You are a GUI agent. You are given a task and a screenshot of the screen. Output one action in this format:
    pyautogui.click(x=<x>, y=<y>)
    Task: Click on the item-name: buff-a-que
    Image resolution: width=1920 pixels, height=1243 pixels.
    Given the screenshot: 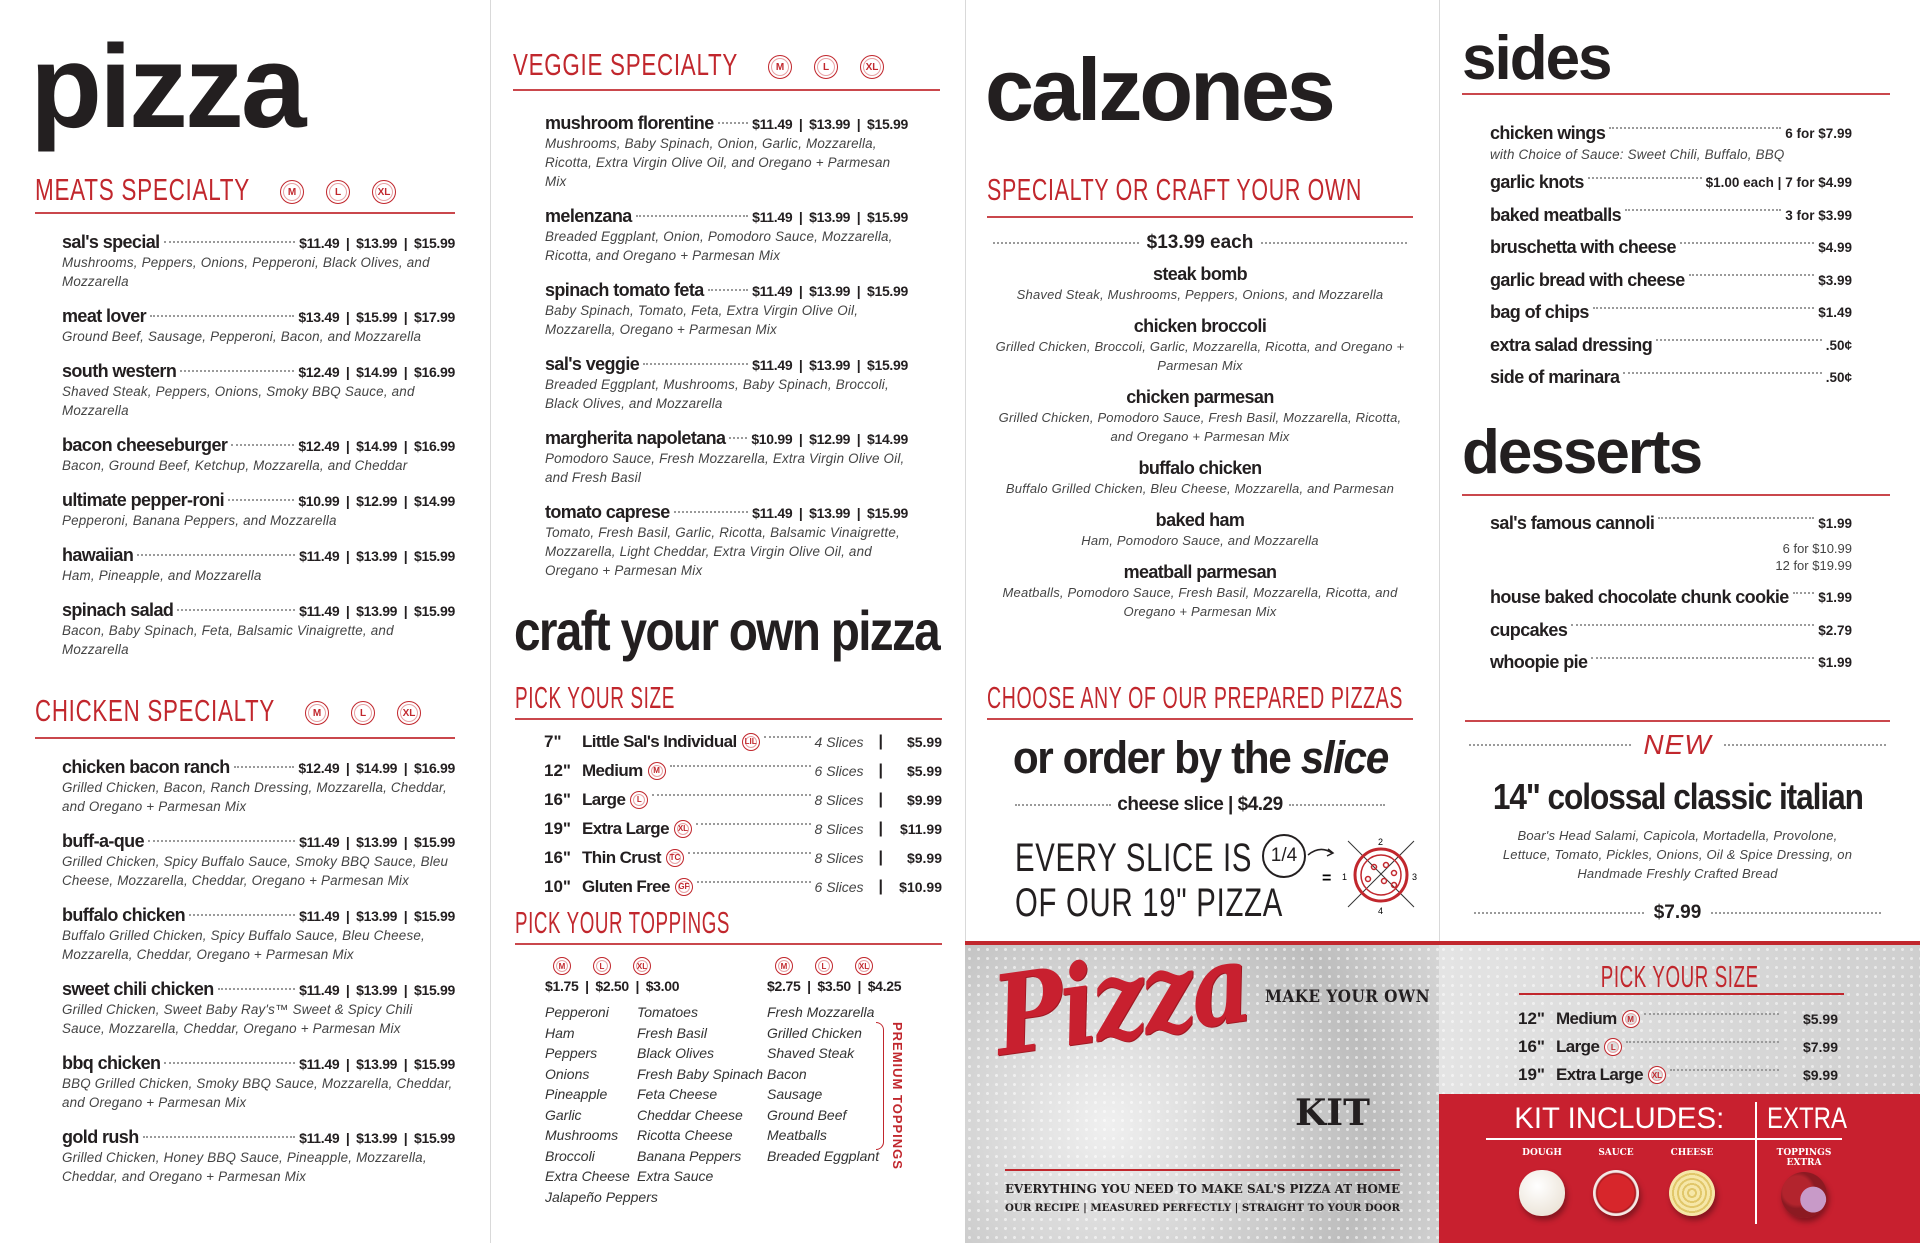 What is the action you would take?
    pyautogui.click(x=103, y=841)
    